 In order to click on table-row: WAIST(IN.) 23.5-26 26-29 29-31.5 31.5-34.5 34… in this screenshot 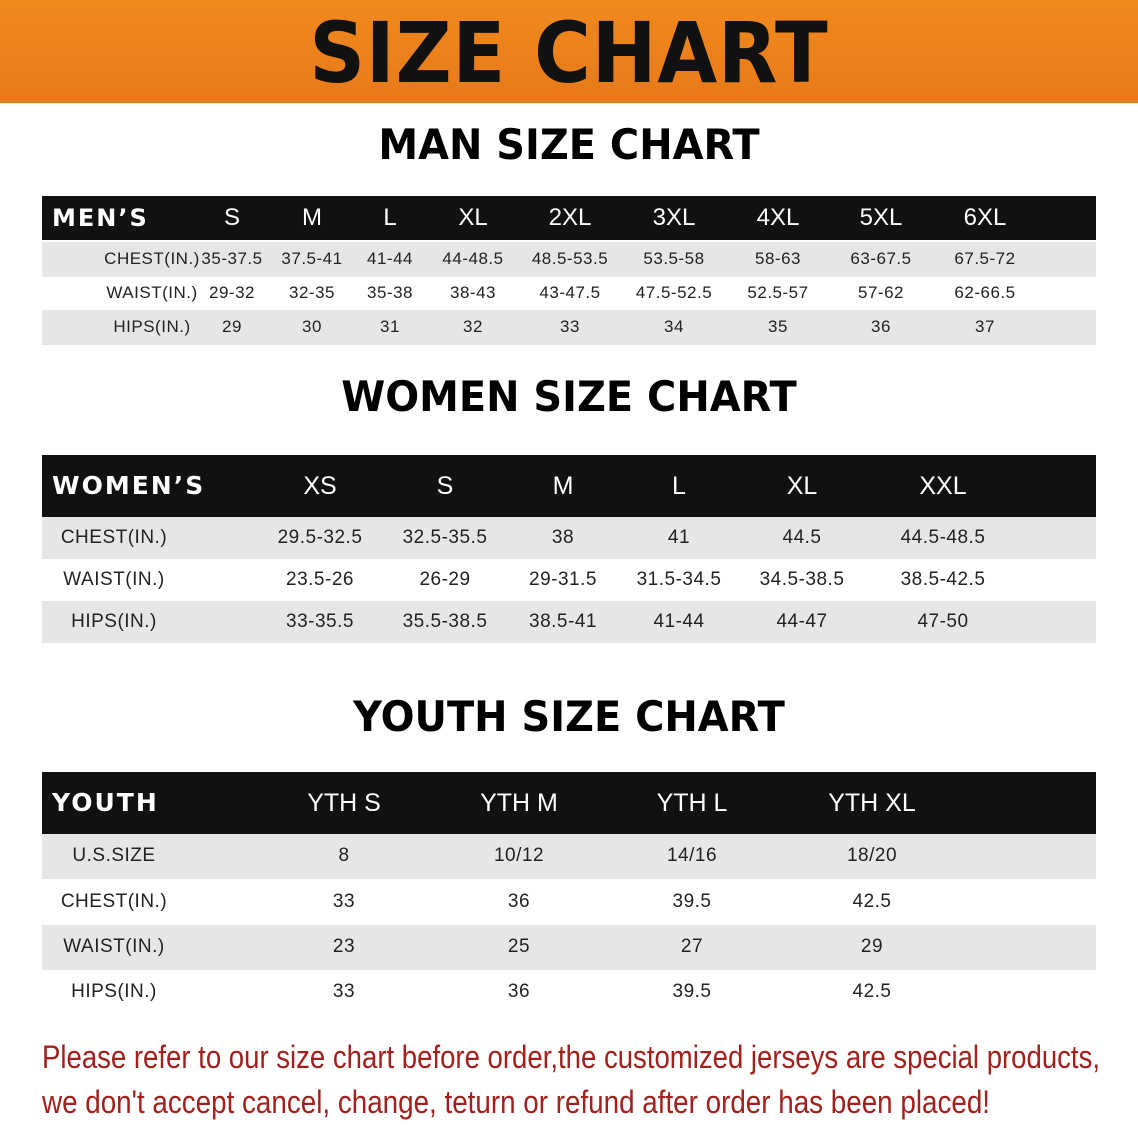, I will do `click(569, 580)`.